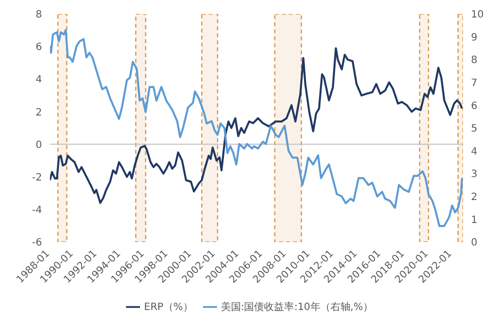  What do you see at coordinates (37, 178) in the screenshot?
I see `y-tick-label: -2` at bounding box center [37, 178].